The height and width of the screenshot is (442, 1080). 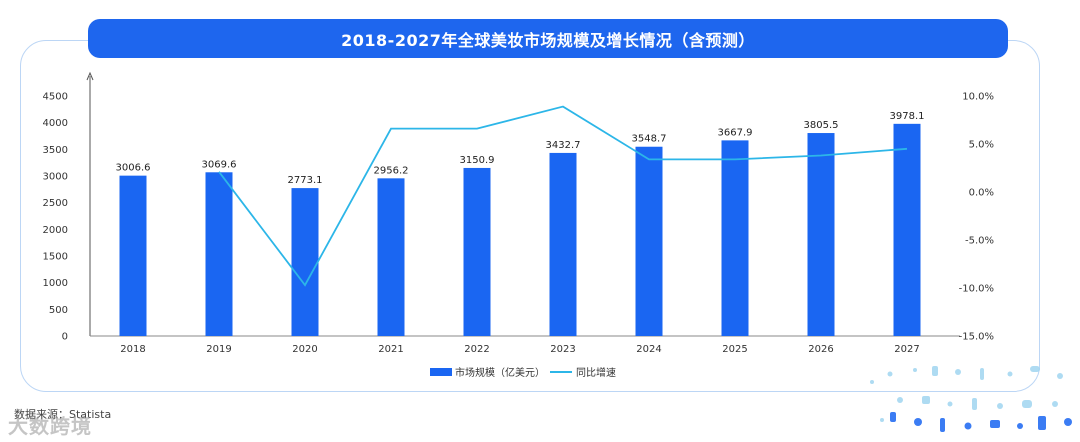 What do you see at coordinates (390, 349) in the screenshot?
I see `x-tick-label: 2021` at bounding box center [390, 349].